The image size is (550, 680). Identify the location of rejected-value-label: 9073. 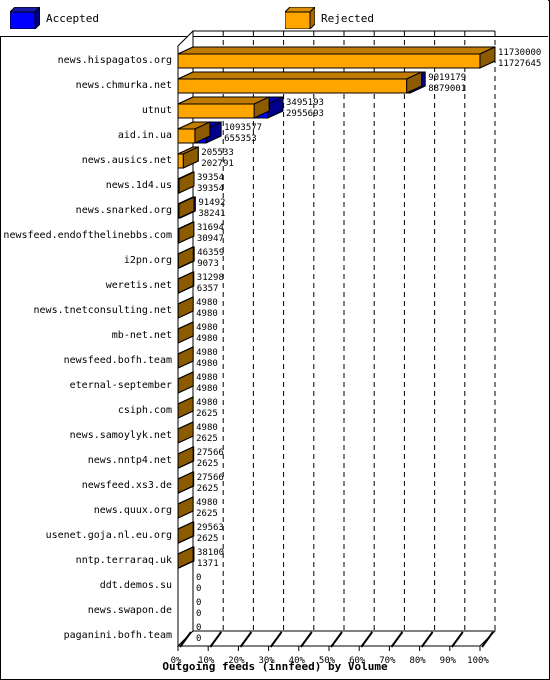
(208, 264).